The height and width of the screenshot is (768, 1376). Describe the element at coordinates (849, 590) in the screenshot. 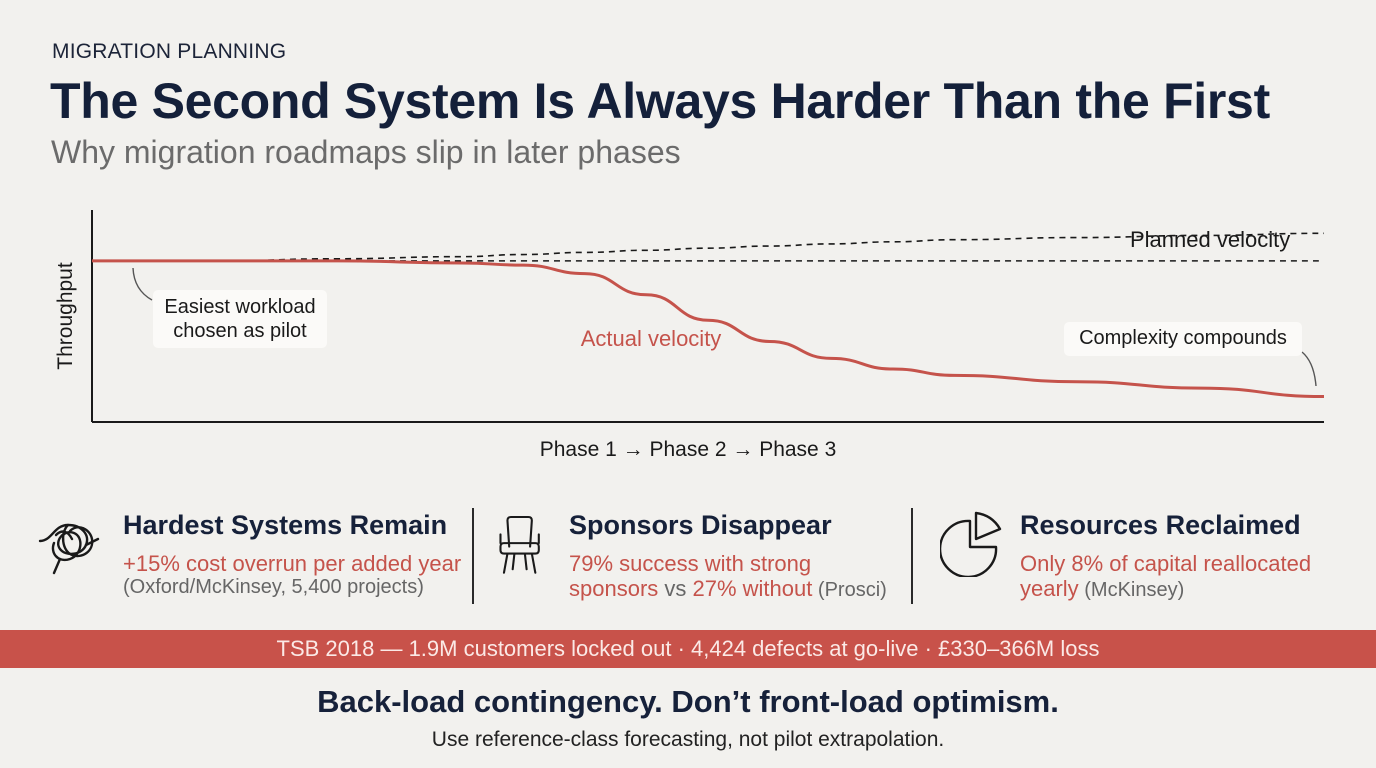

I see `stat-source: (Prosci)` at that location.